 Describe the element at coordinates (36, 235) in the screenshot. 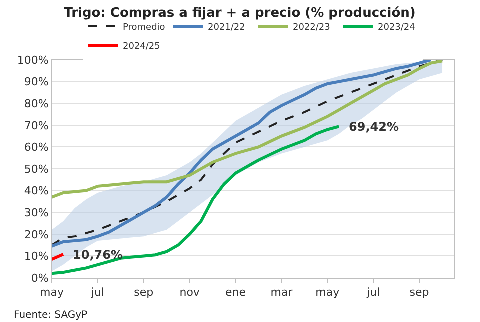

I see `y-tick-label: 20%` at that location.